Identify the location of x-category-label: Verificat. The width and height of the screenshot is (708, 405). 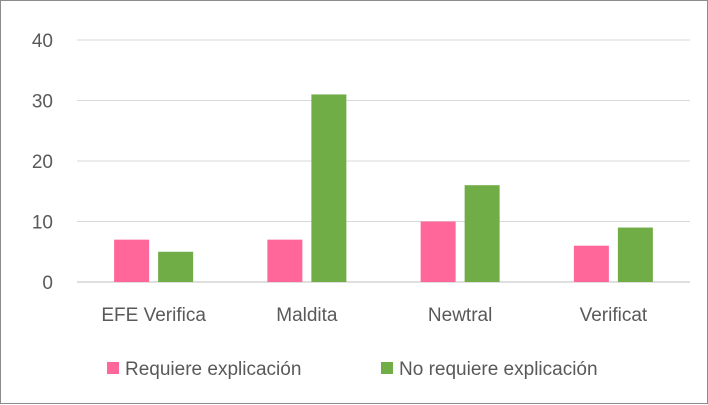
(614, 315).